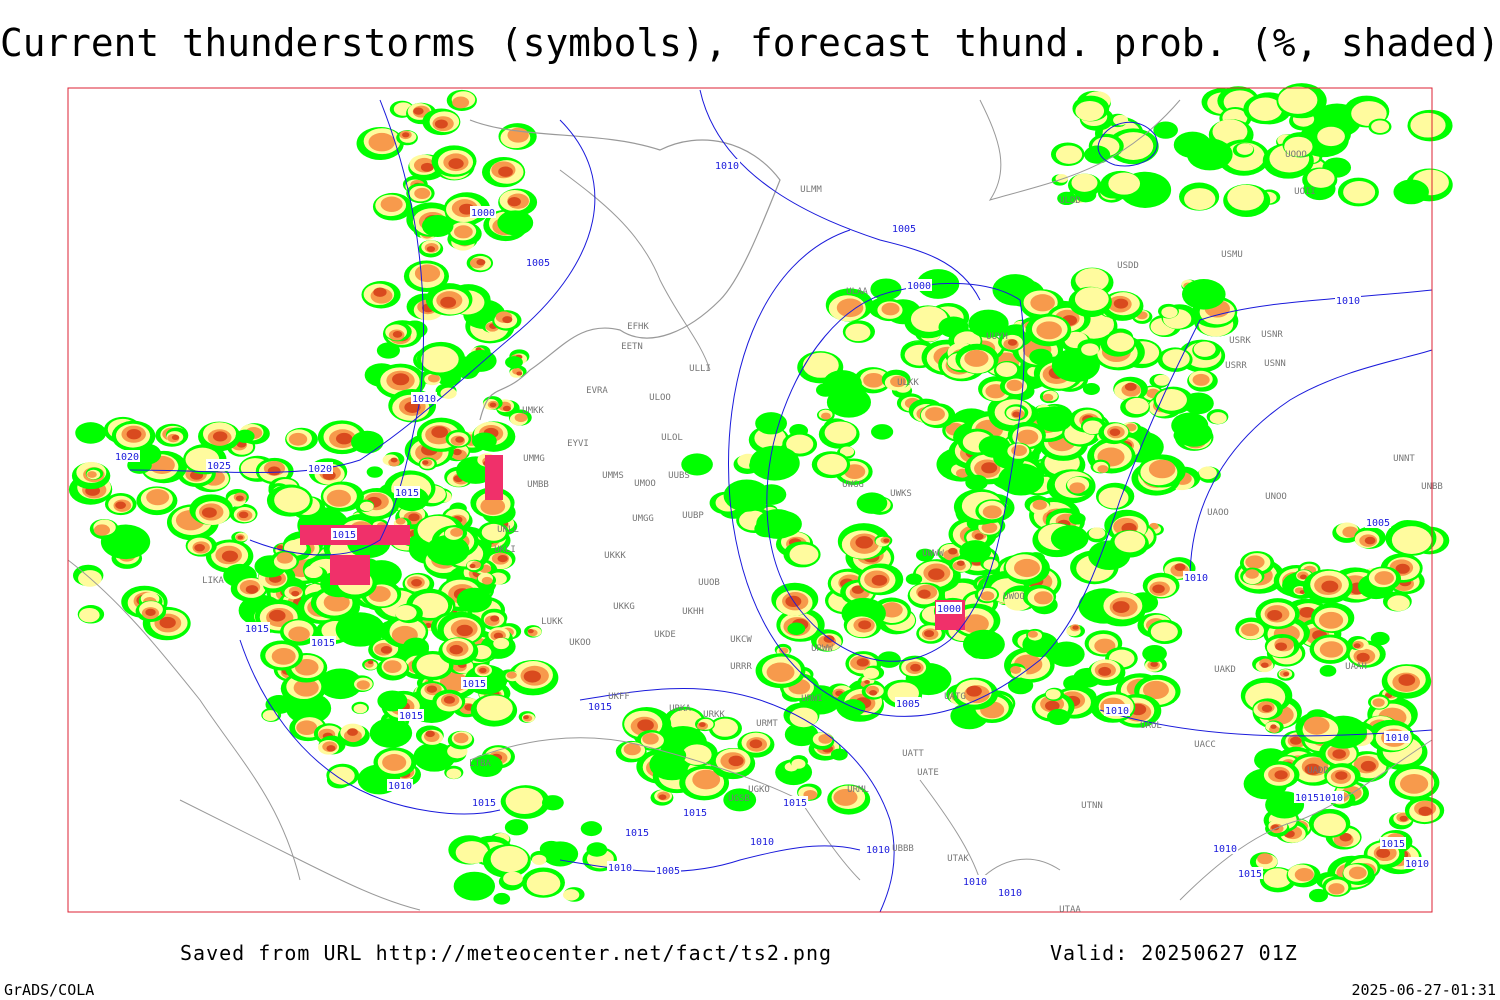 This screenshot has height=1000, width=1500. I want to click on isobar-label: 1010, so click(1417, 864).